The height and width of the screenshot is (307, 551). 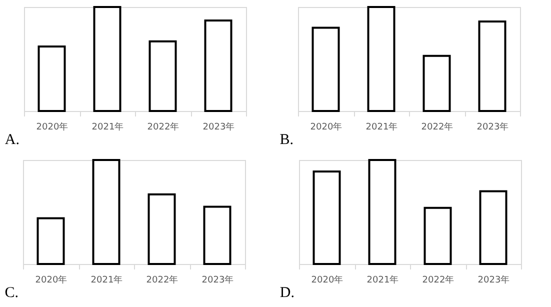 I want to click on text: B., so click(x=287, y=140).